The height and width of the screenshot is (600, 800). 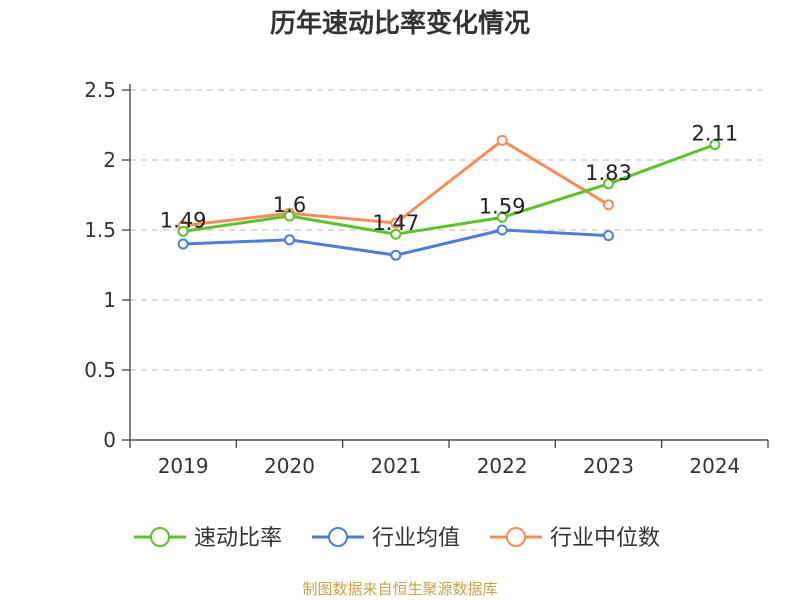 I want to click on legend-label: 行业中位数, so click(x=605, y=538).